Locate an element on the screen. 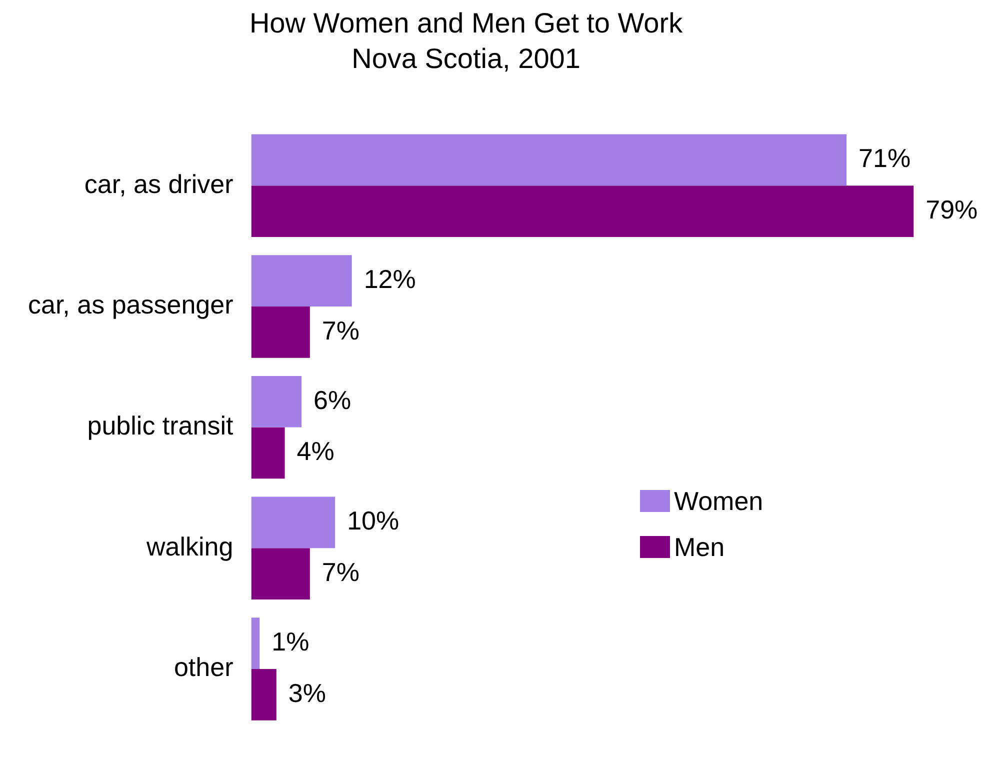 Image resolution: width=997 pixels, height=763 pixels. legend-label: Men is located at coordinates (699, 547).